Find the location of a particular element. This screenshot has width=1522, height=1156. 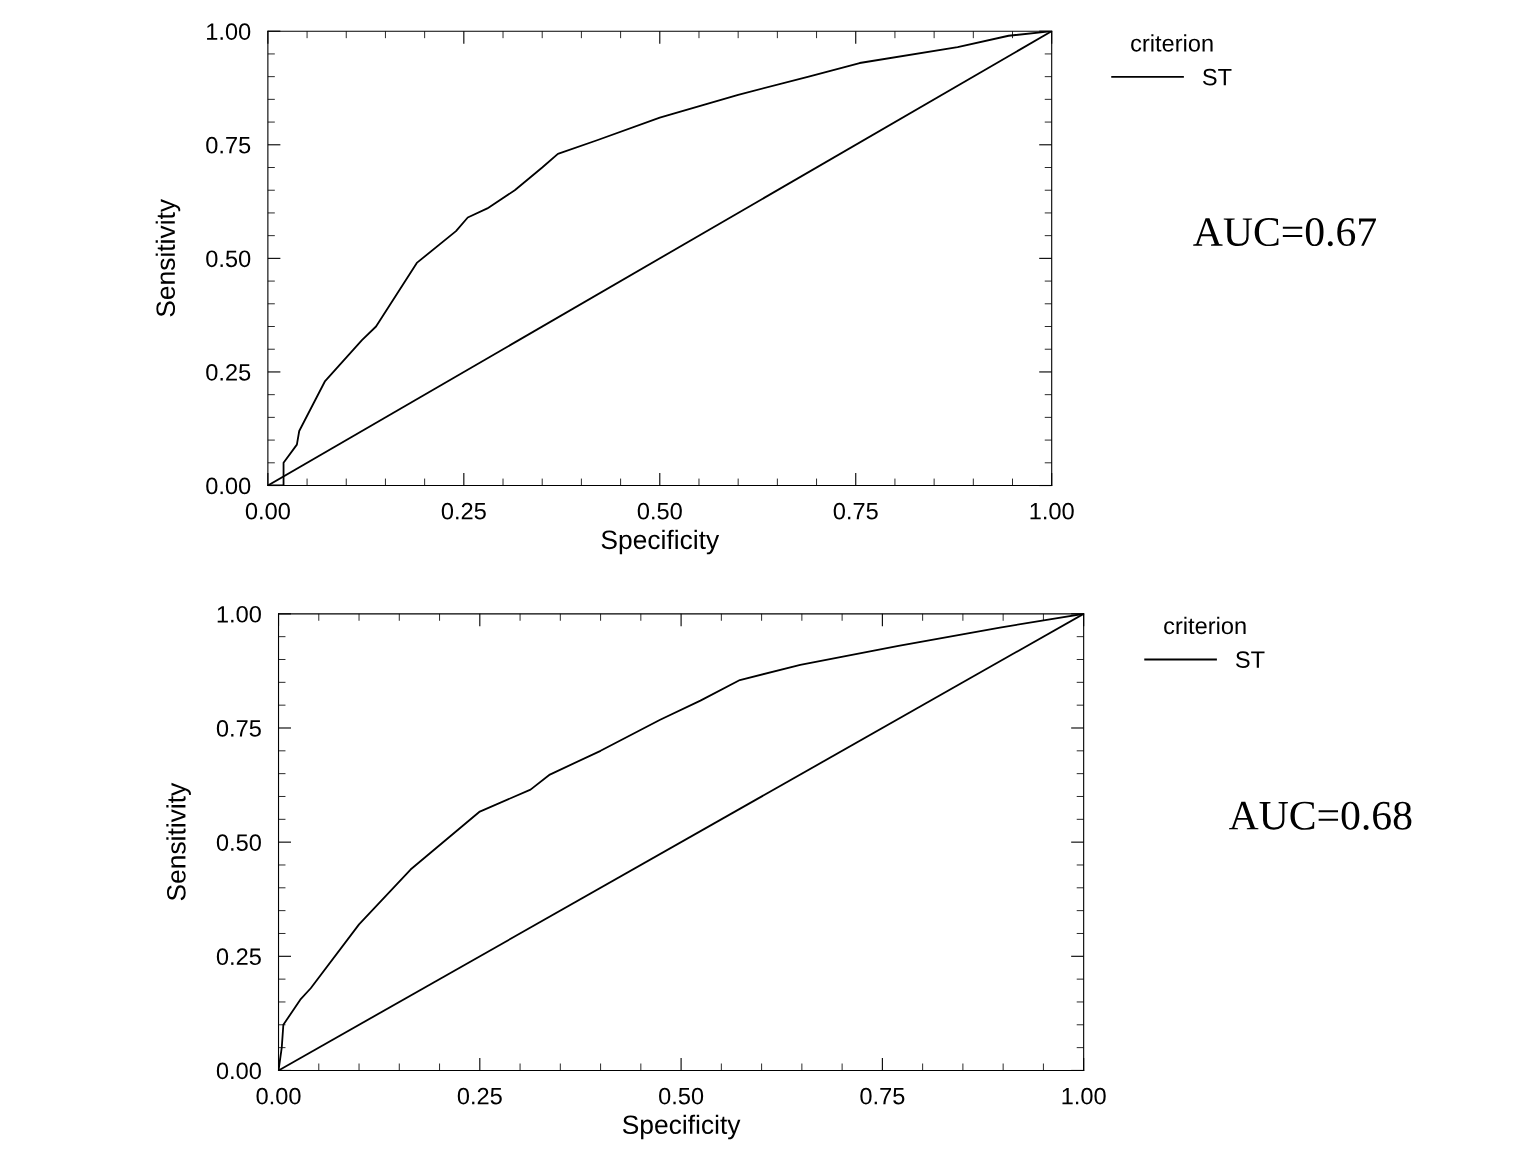

text: AUC=0.67 is located at coordinates (1284, 232).